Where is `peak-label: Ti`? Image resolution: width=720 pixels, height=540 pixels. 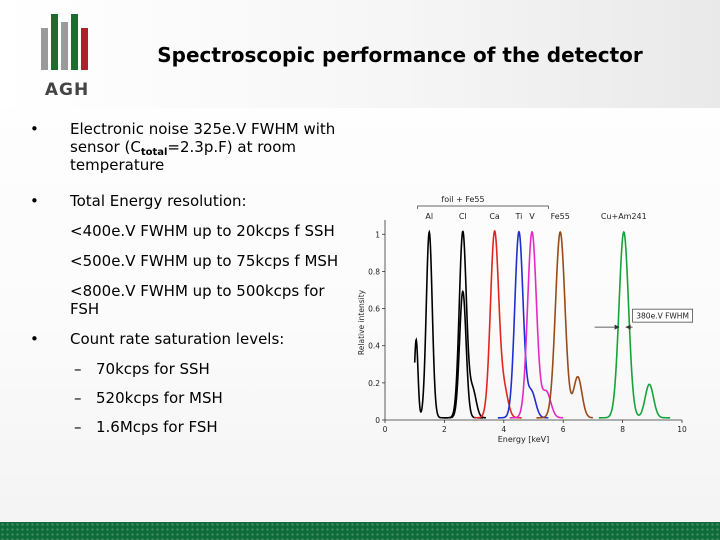
peak-label: Ti is located at coordinates (519, 216).